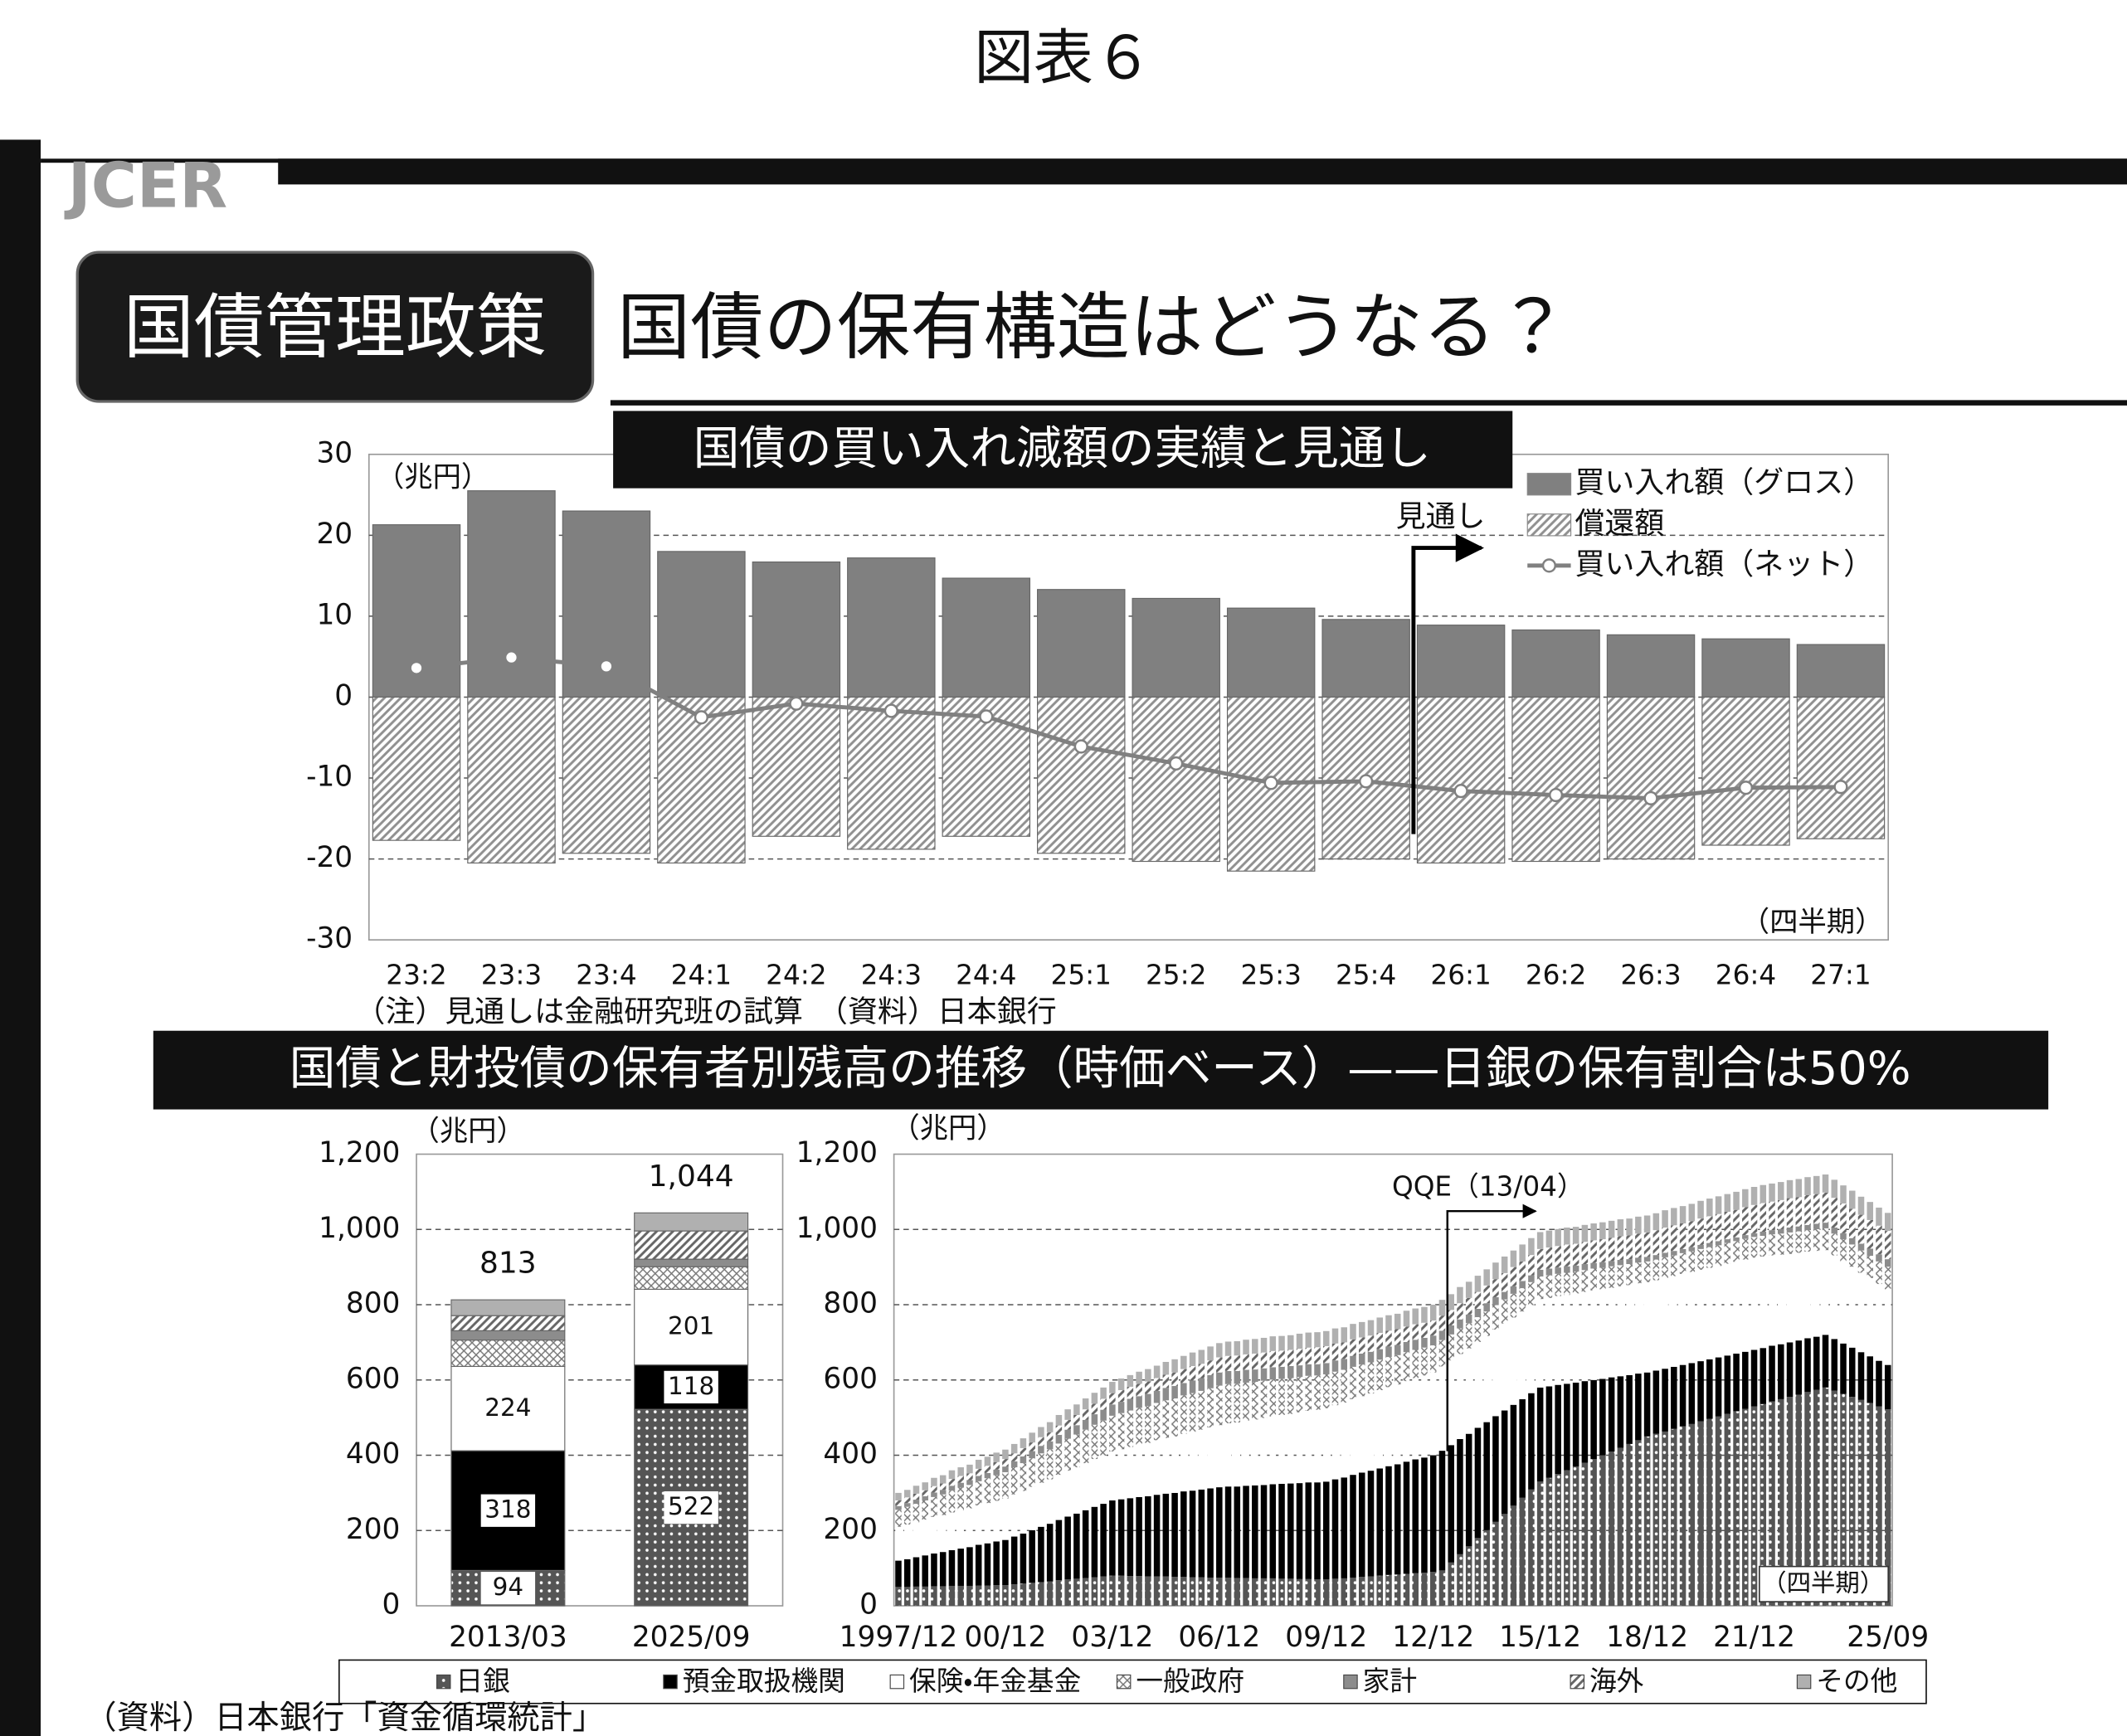 Image resolution: width=2127 pixels, height=1736 pixels. Describe the element at coordinates (691, 1506) in the screenshot. I see `value-label: 522` at that location.